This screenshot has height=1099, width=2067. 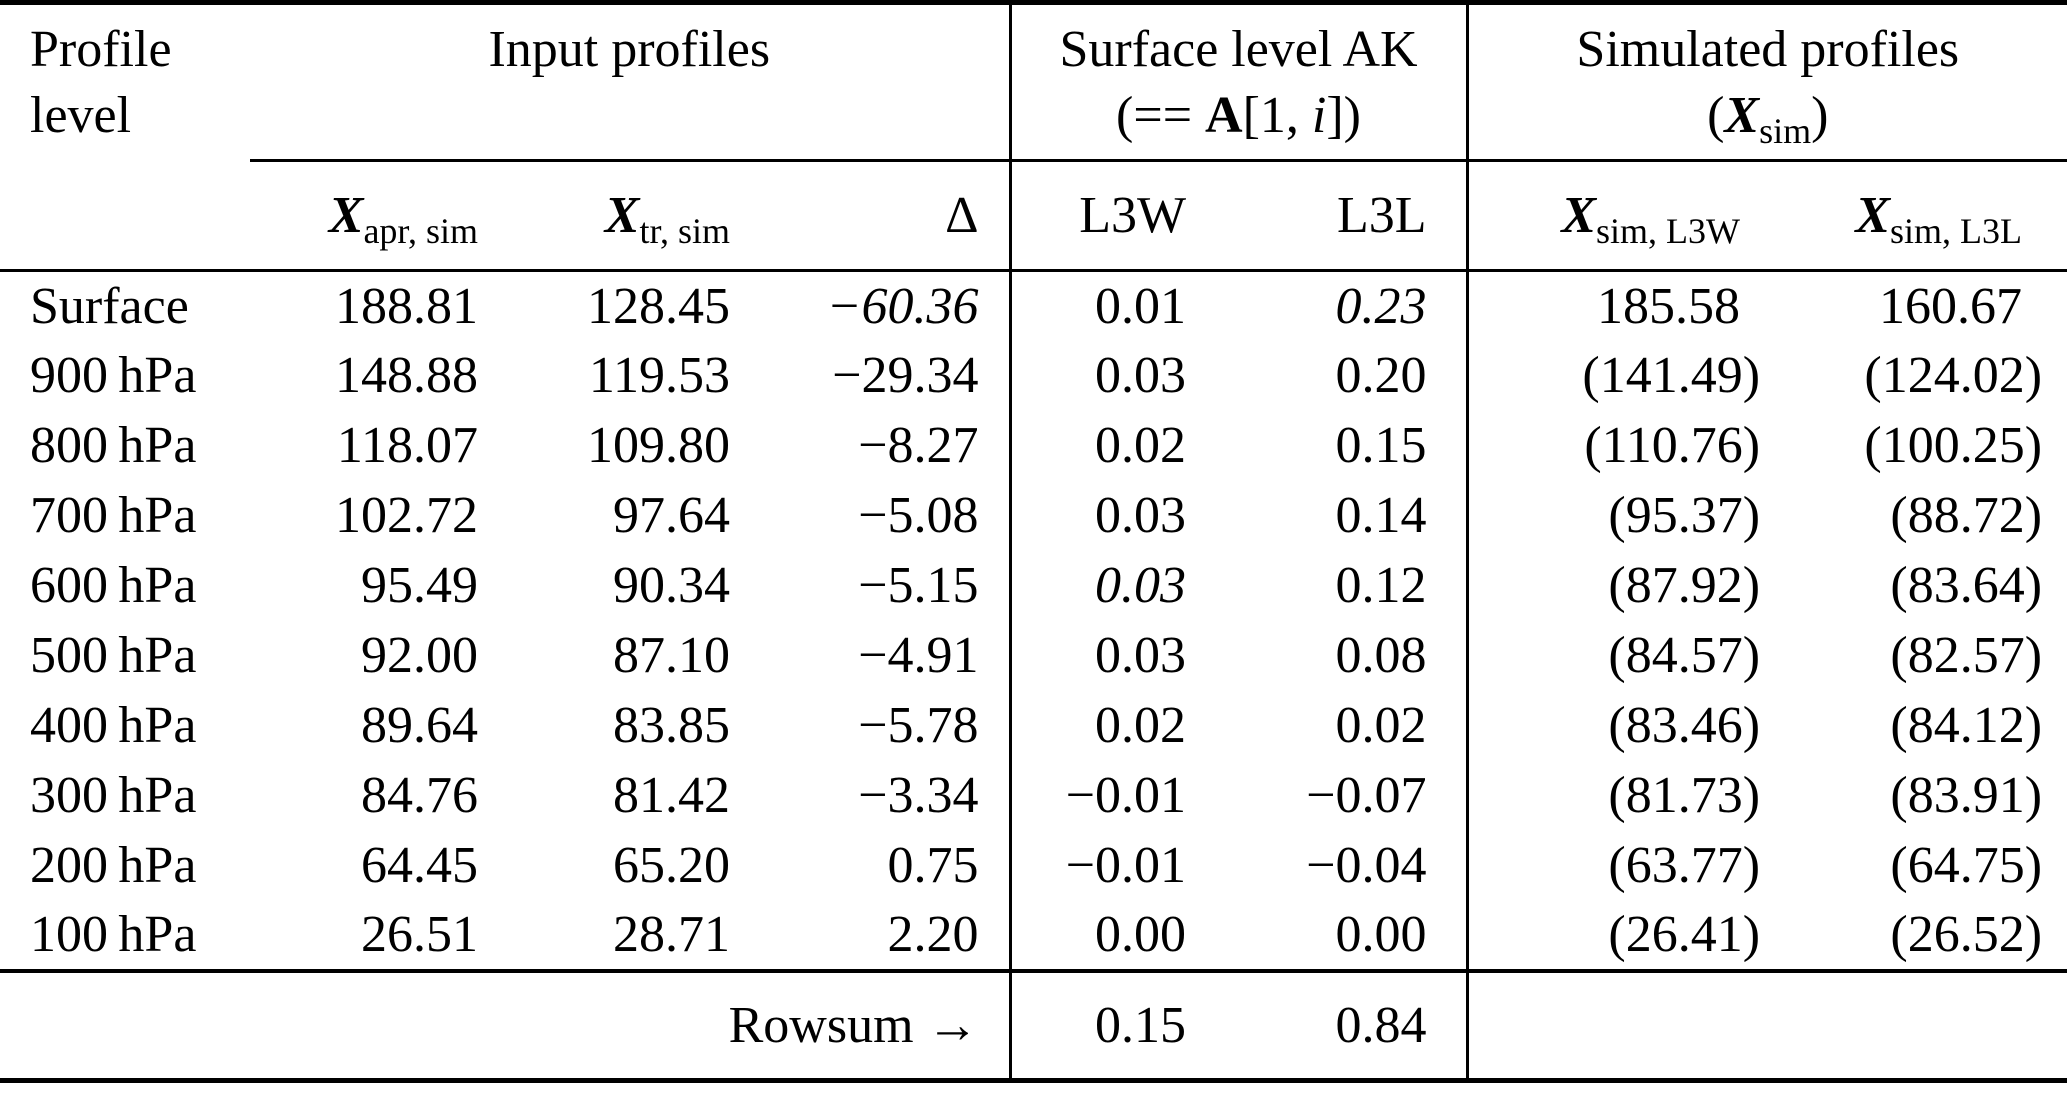 I want to click on input-profiles-header: Input profiles, so click(x=630, y=82).